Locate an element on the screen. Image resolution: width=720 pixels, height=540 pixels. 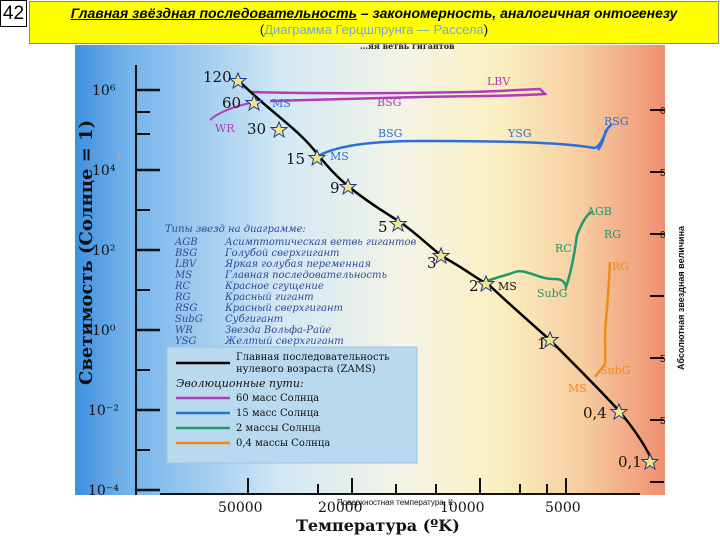
legend-track-item: 0,4 массы Солнца is located at coordinates (253, 443).